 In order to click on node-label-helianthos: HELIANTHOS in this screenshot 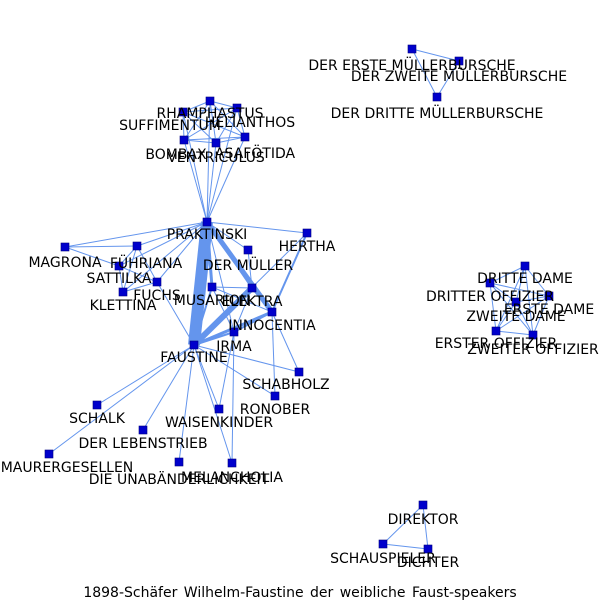, I will do `click(250, 123)`.